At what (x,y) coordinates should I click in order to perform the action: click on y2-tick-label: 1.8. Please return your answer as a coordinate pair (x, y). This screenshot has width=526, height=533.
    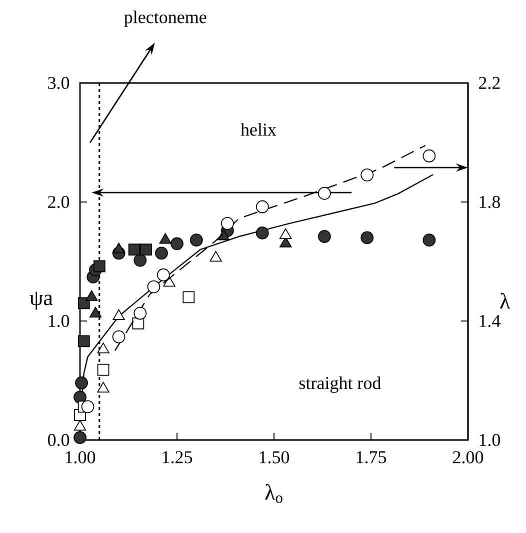
    Looking at the image, I should click on (490, 202).